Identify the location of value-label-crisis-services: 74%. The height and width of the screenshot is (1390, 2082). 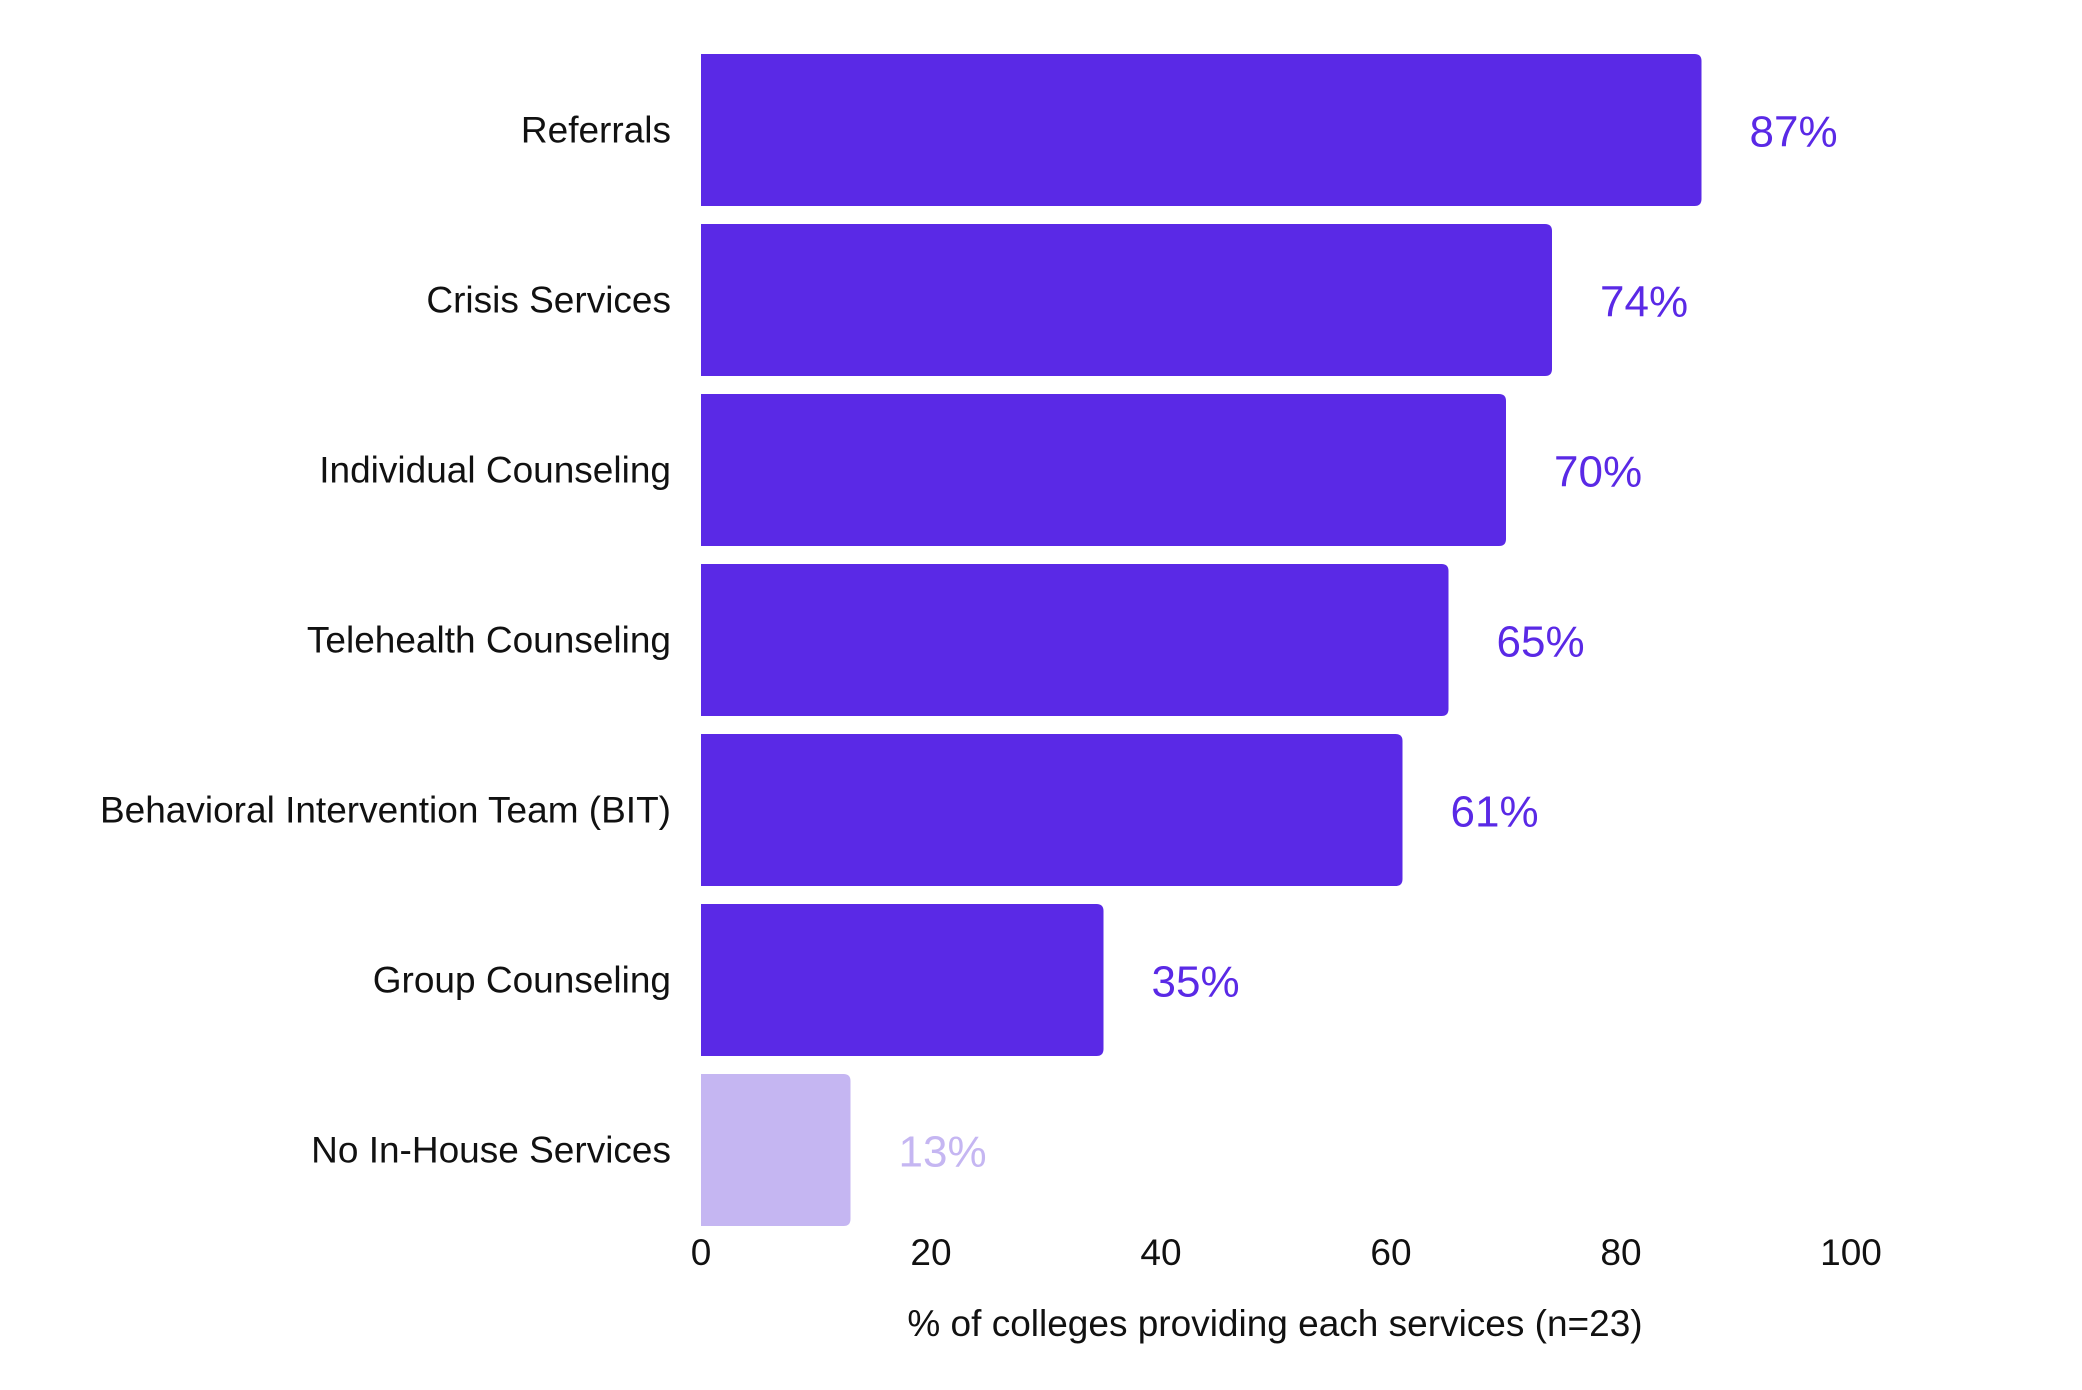
(1644, 302).